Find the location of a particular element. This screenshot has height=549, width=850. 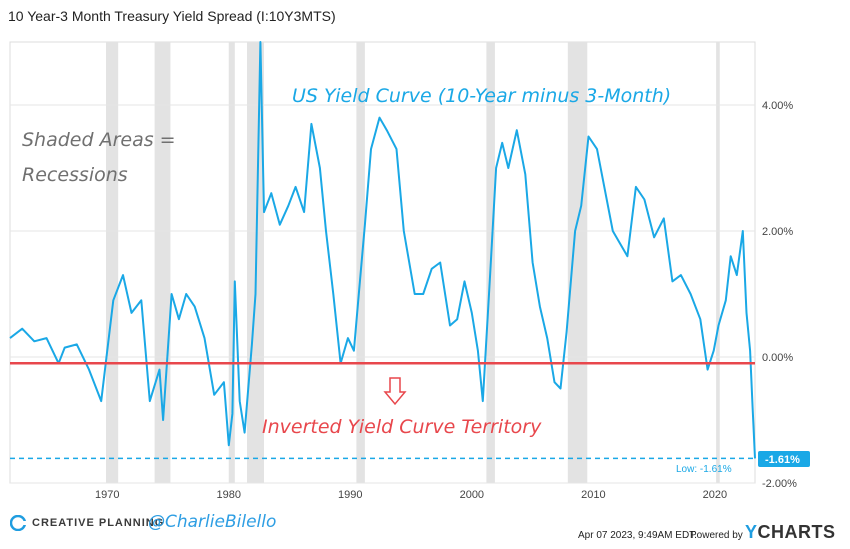

timestamp: Apr 07 2023, 9:49AM EDT. is located at coordinates (637, 535).